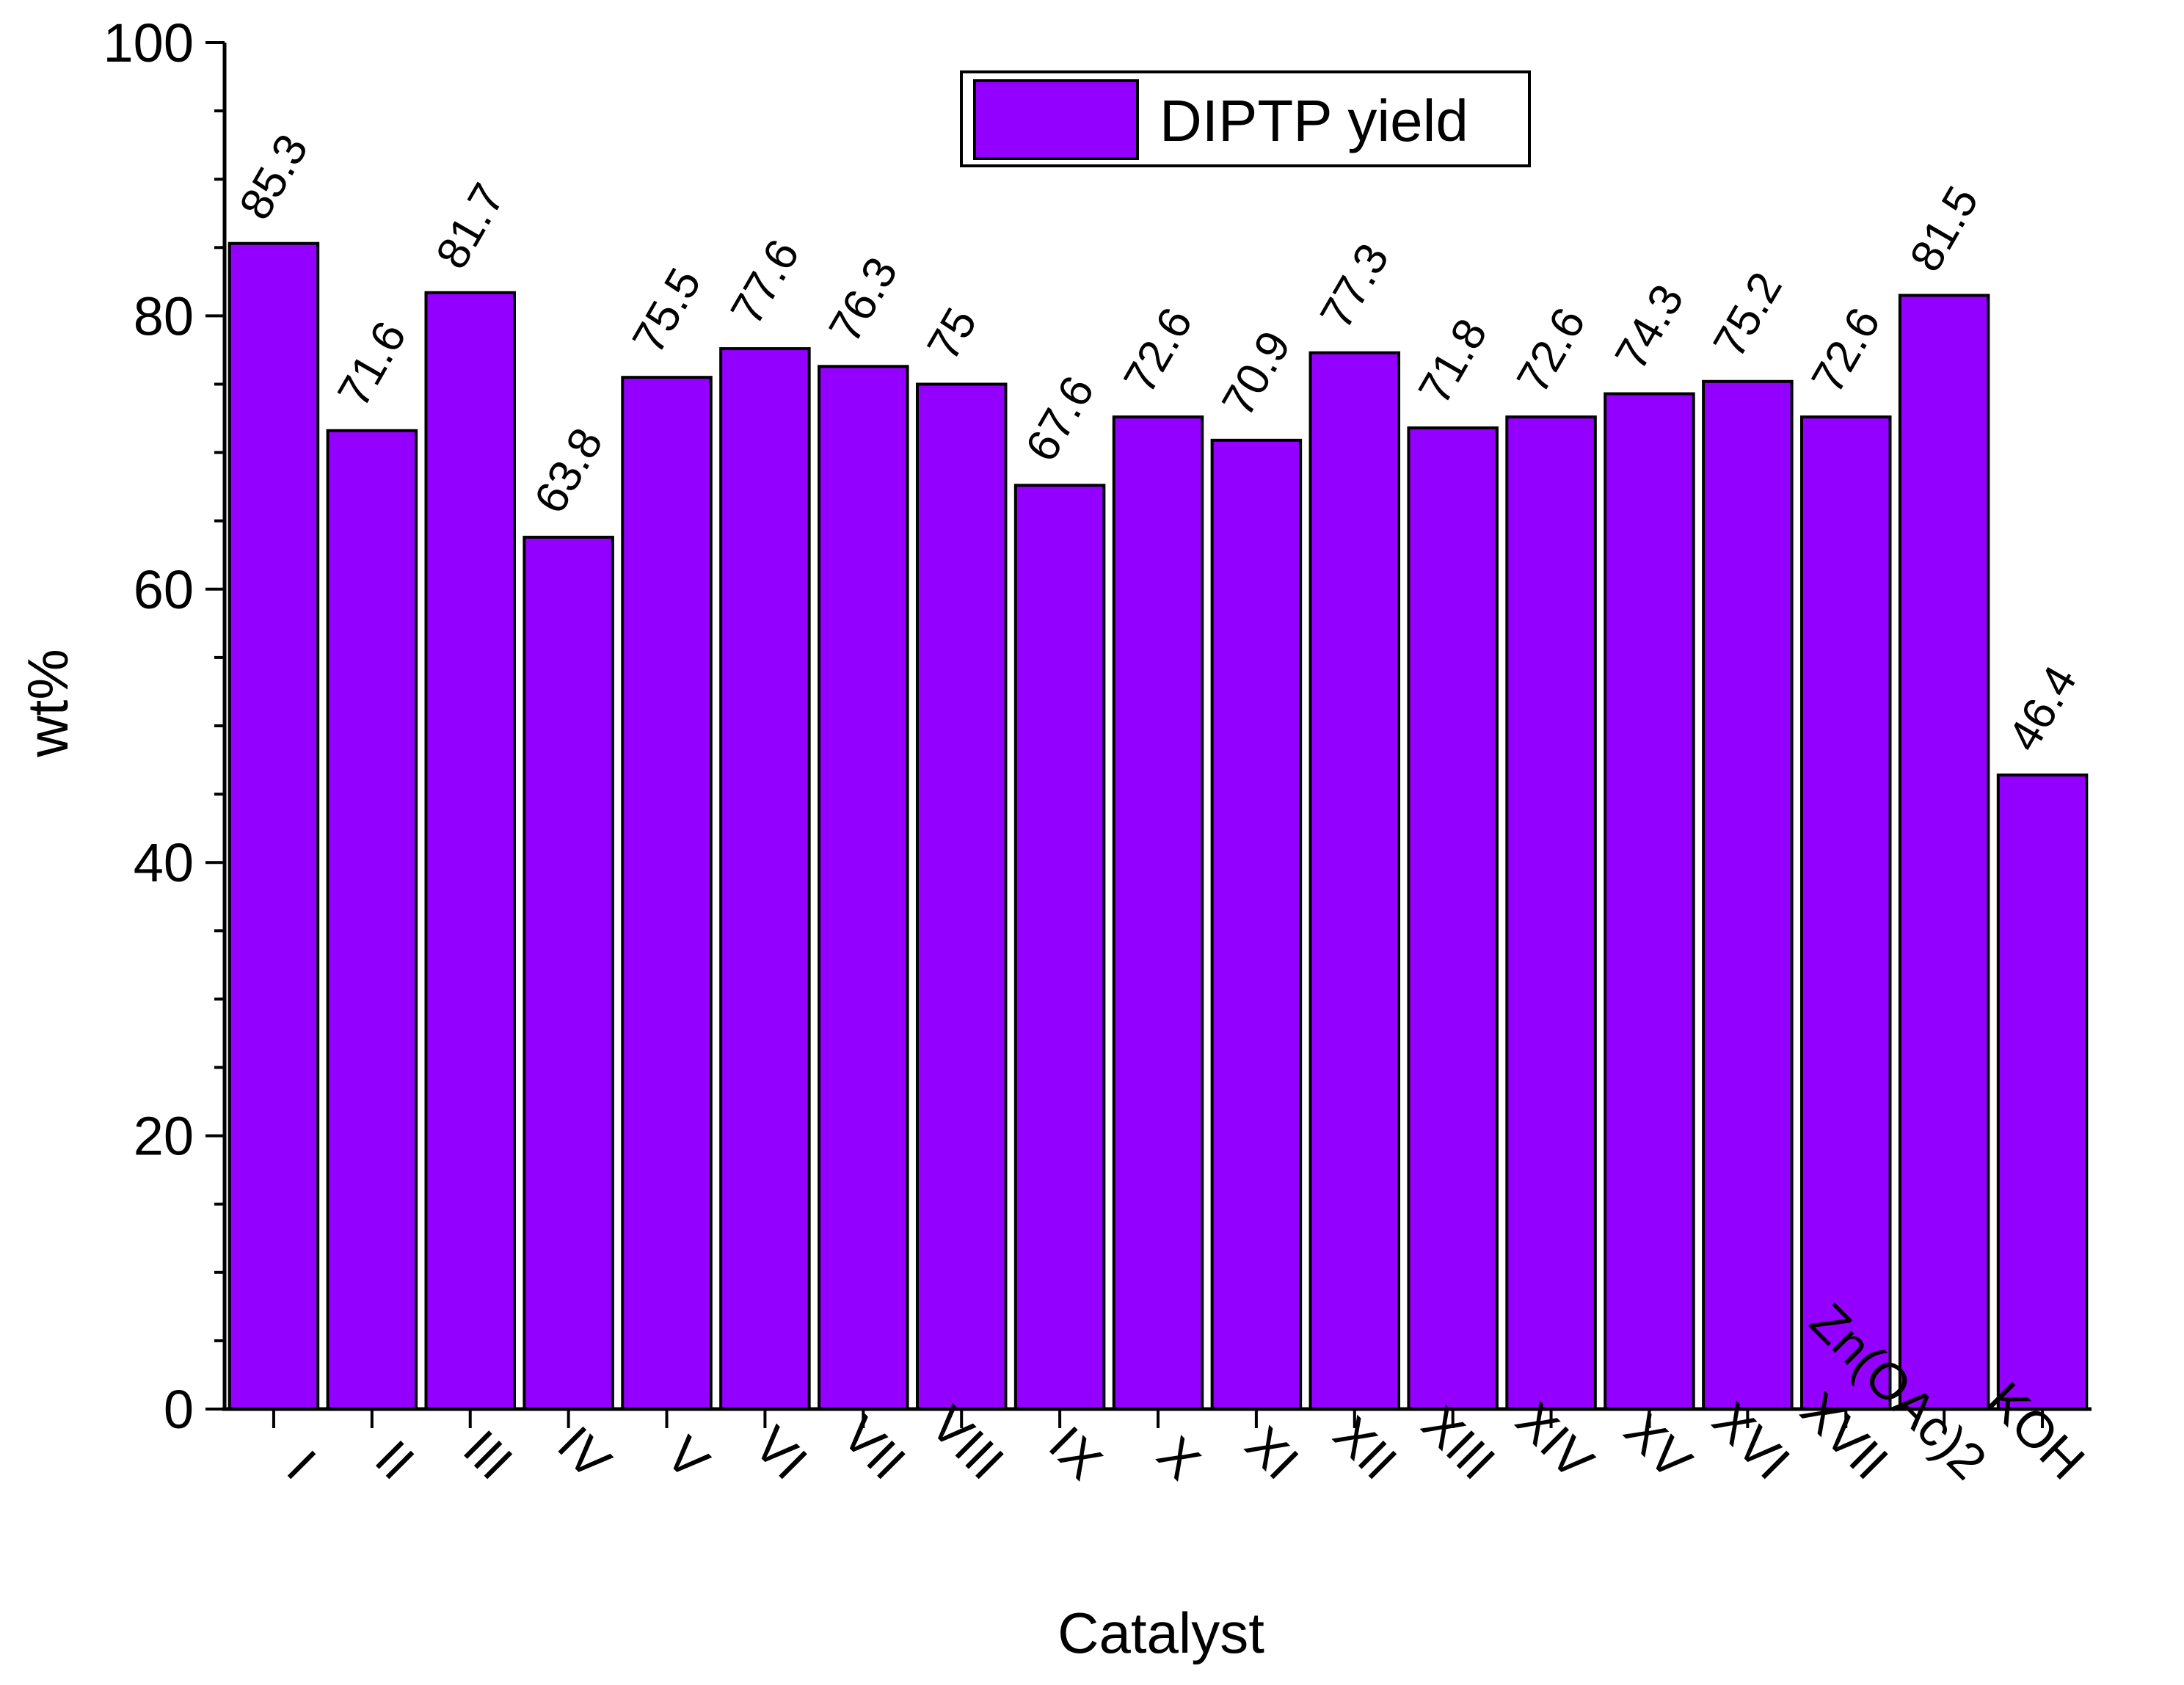  Describe the element at coordinates (569, 471) in the screenshot. I see `data-label: 63.8` at that location.